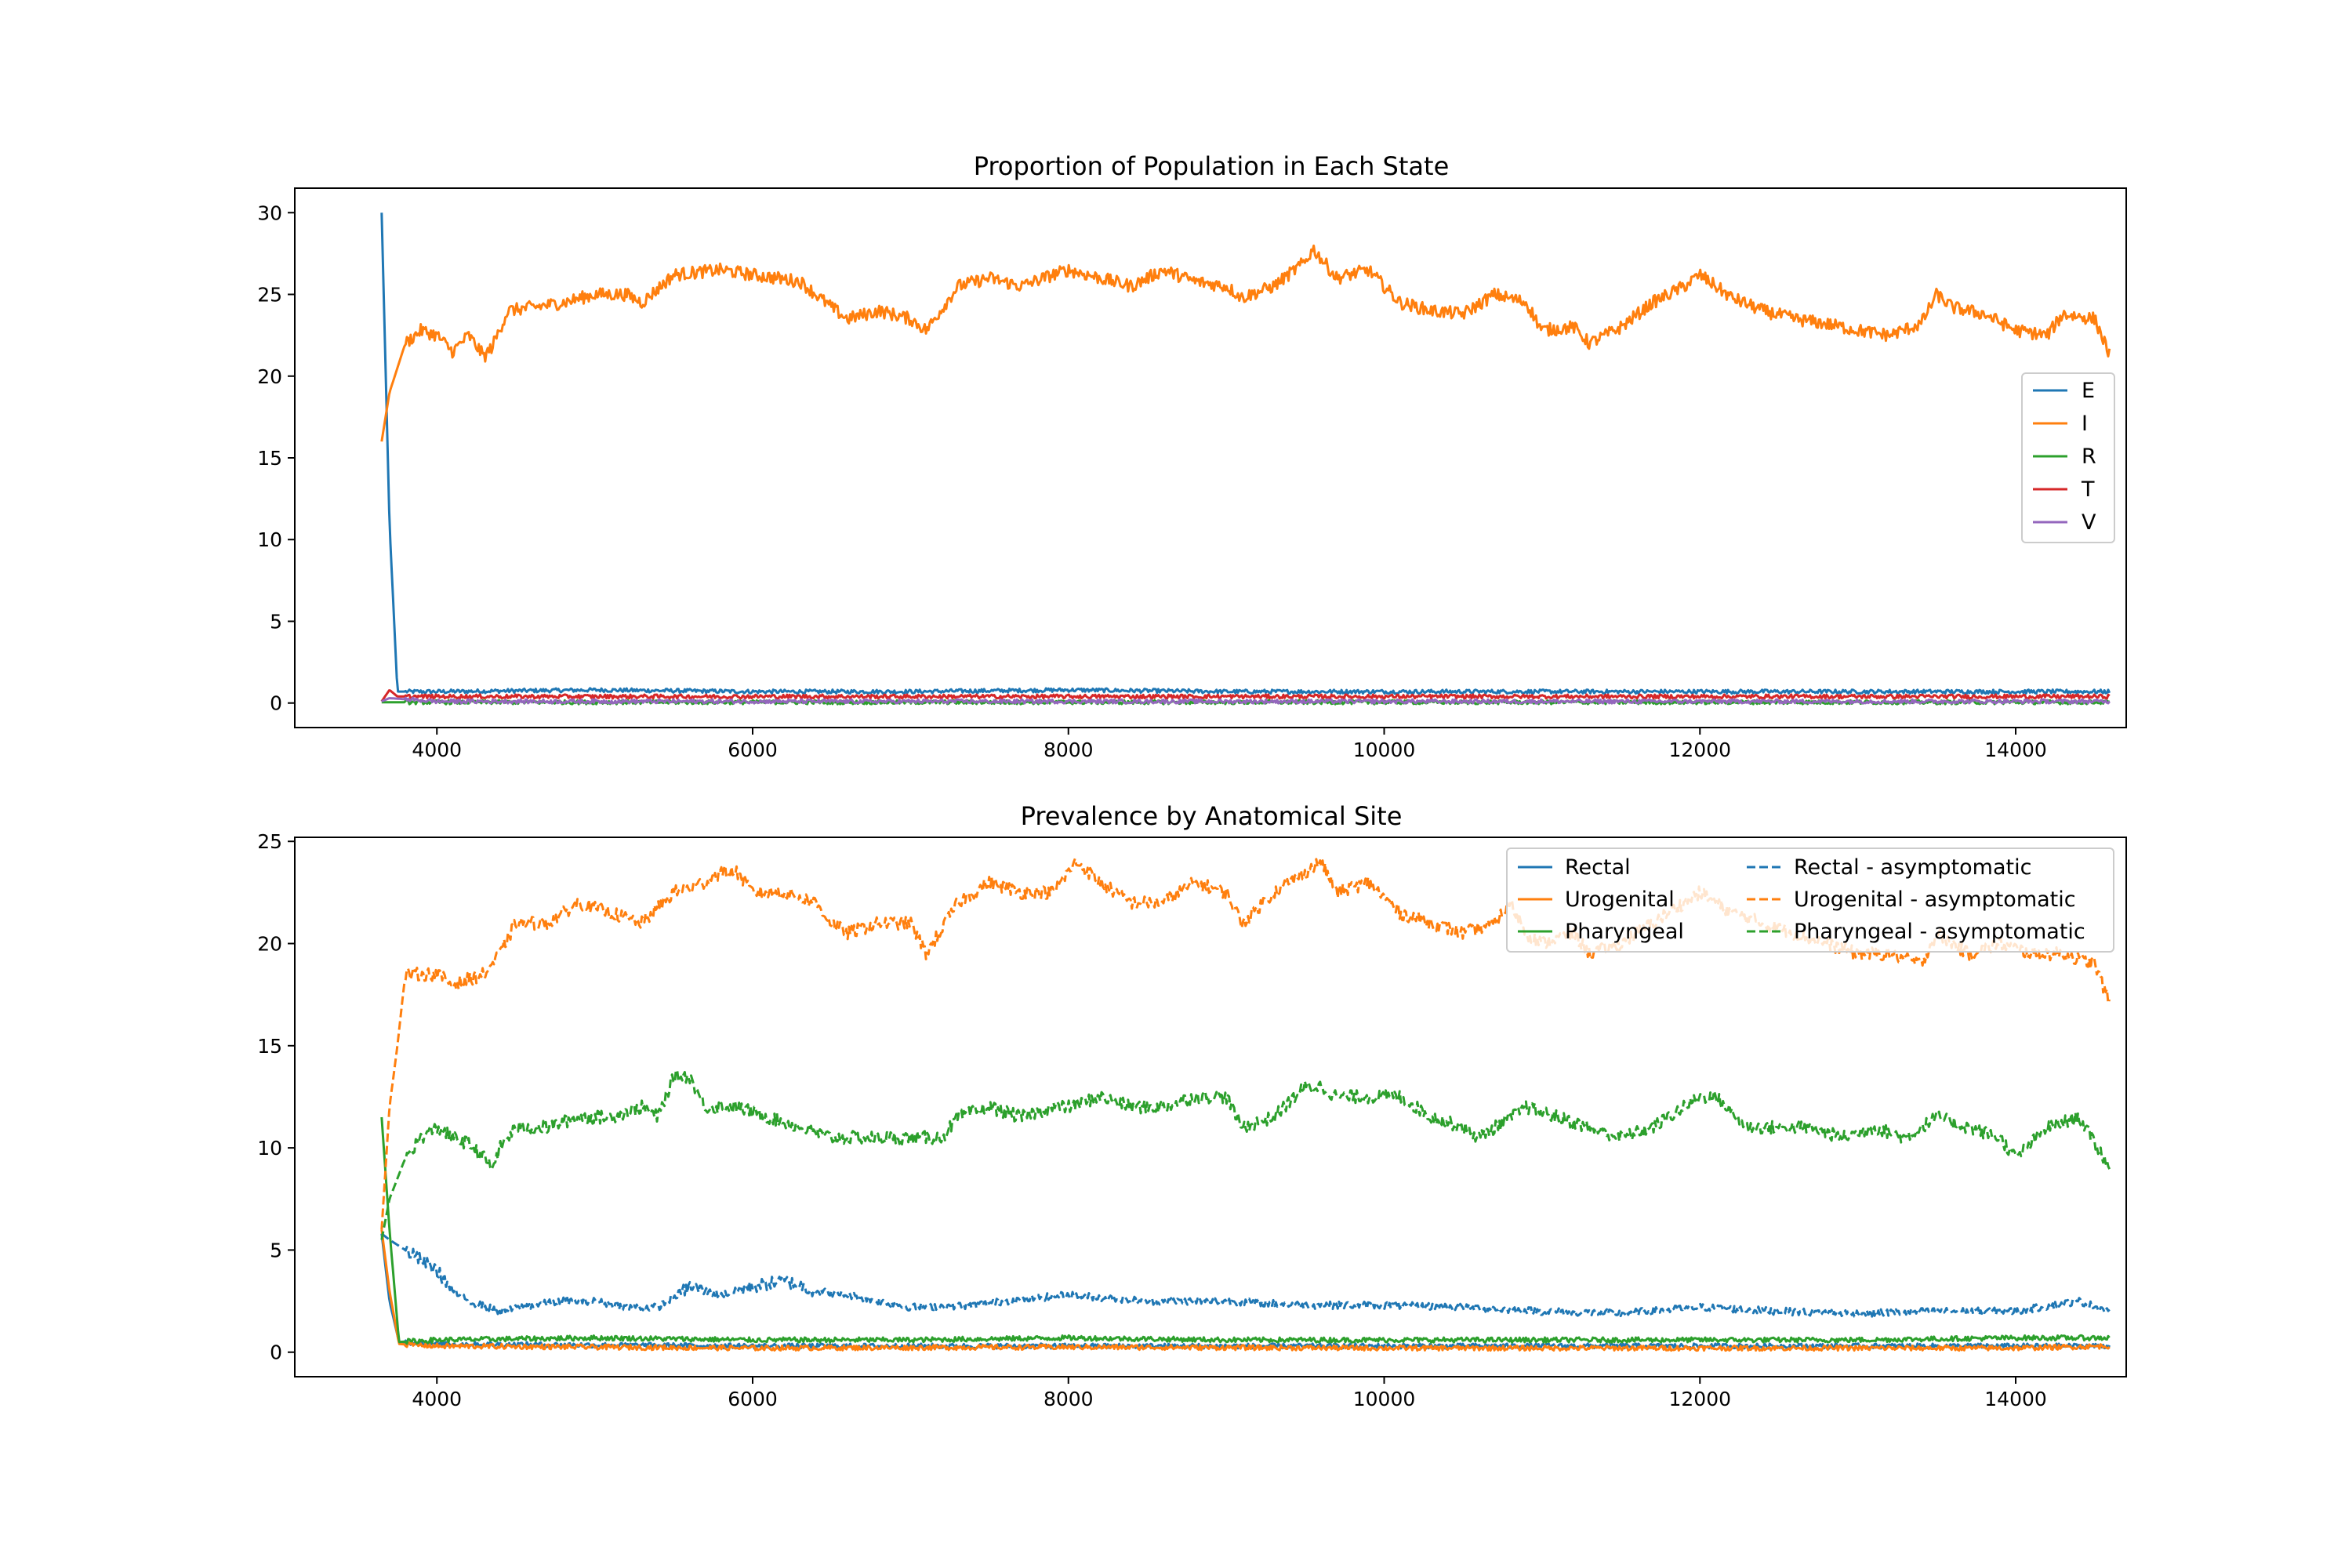  I want to click on series-line-urogenital, so click(1245, 1290).